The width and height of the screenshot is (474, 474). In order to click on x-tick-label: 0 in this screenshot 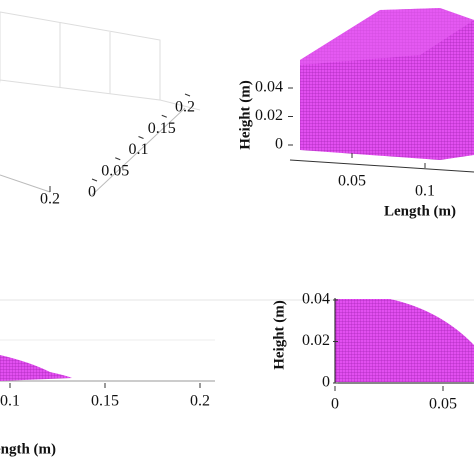, I will do `click(335, 404)`.